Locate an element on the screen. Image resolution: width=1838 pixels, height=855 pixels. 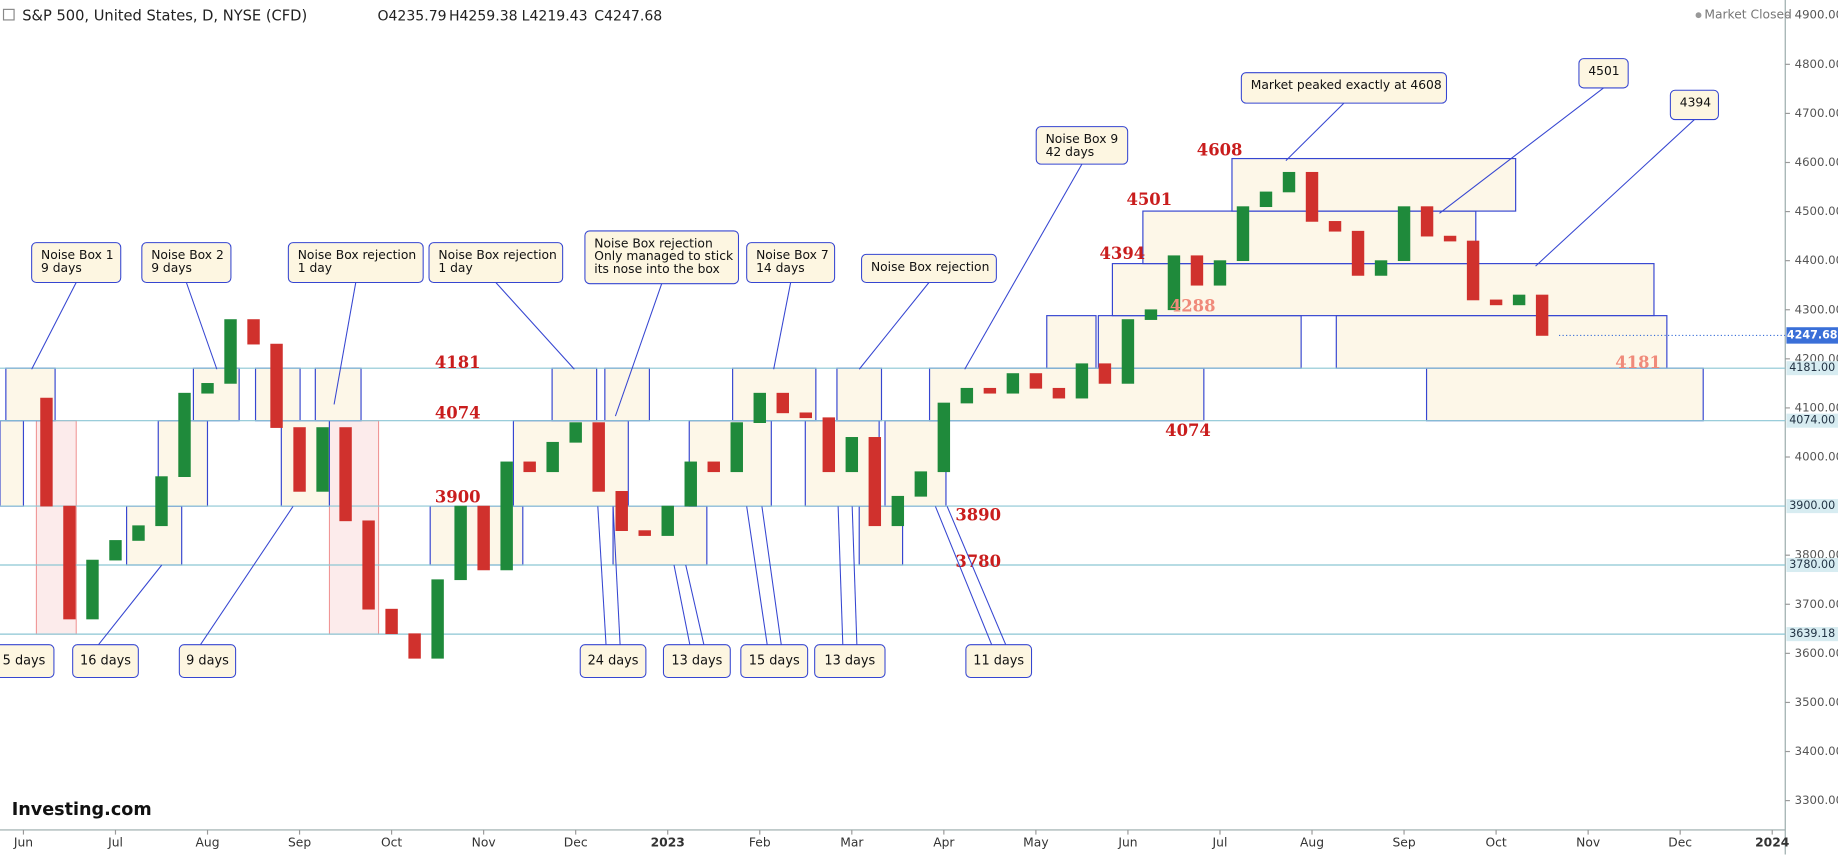
callout-text: 4394 is located at coordinates (1695, 103).